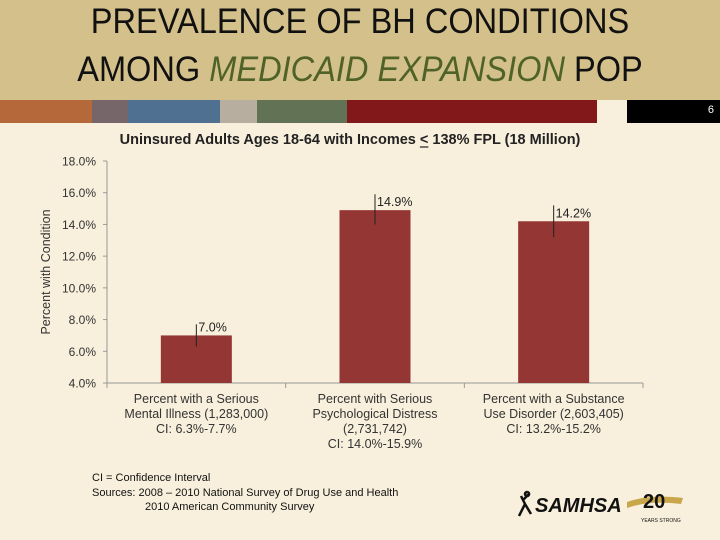 The height and width of the screenshot is (540, 720). What do you see at coordinates (603, 69) in the screenshot?
I see `title-text: POP` at bounding box center [603, 69].